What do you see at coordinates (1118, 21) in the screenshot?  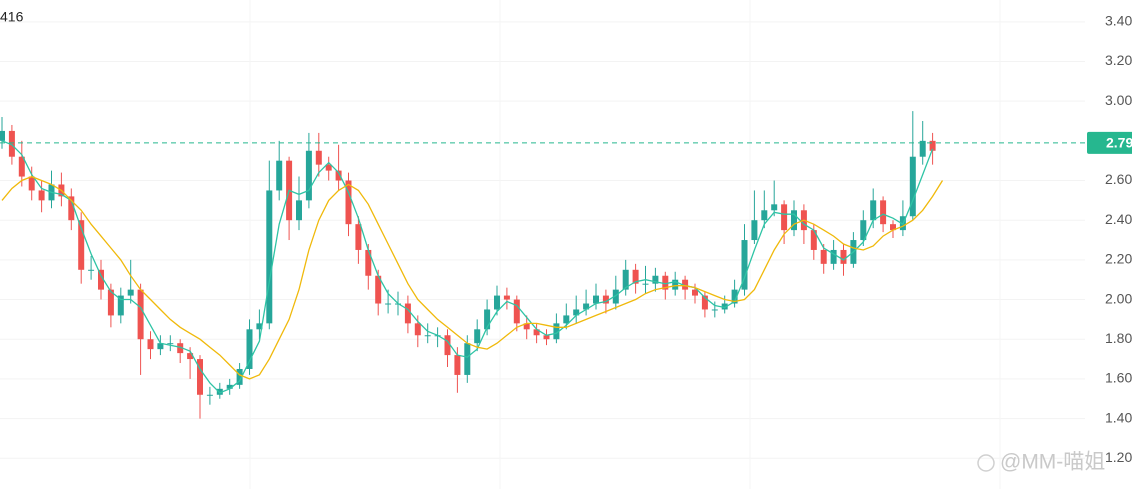 I see `y-tick-label: 3.40` at bounding box center [1118, 21].